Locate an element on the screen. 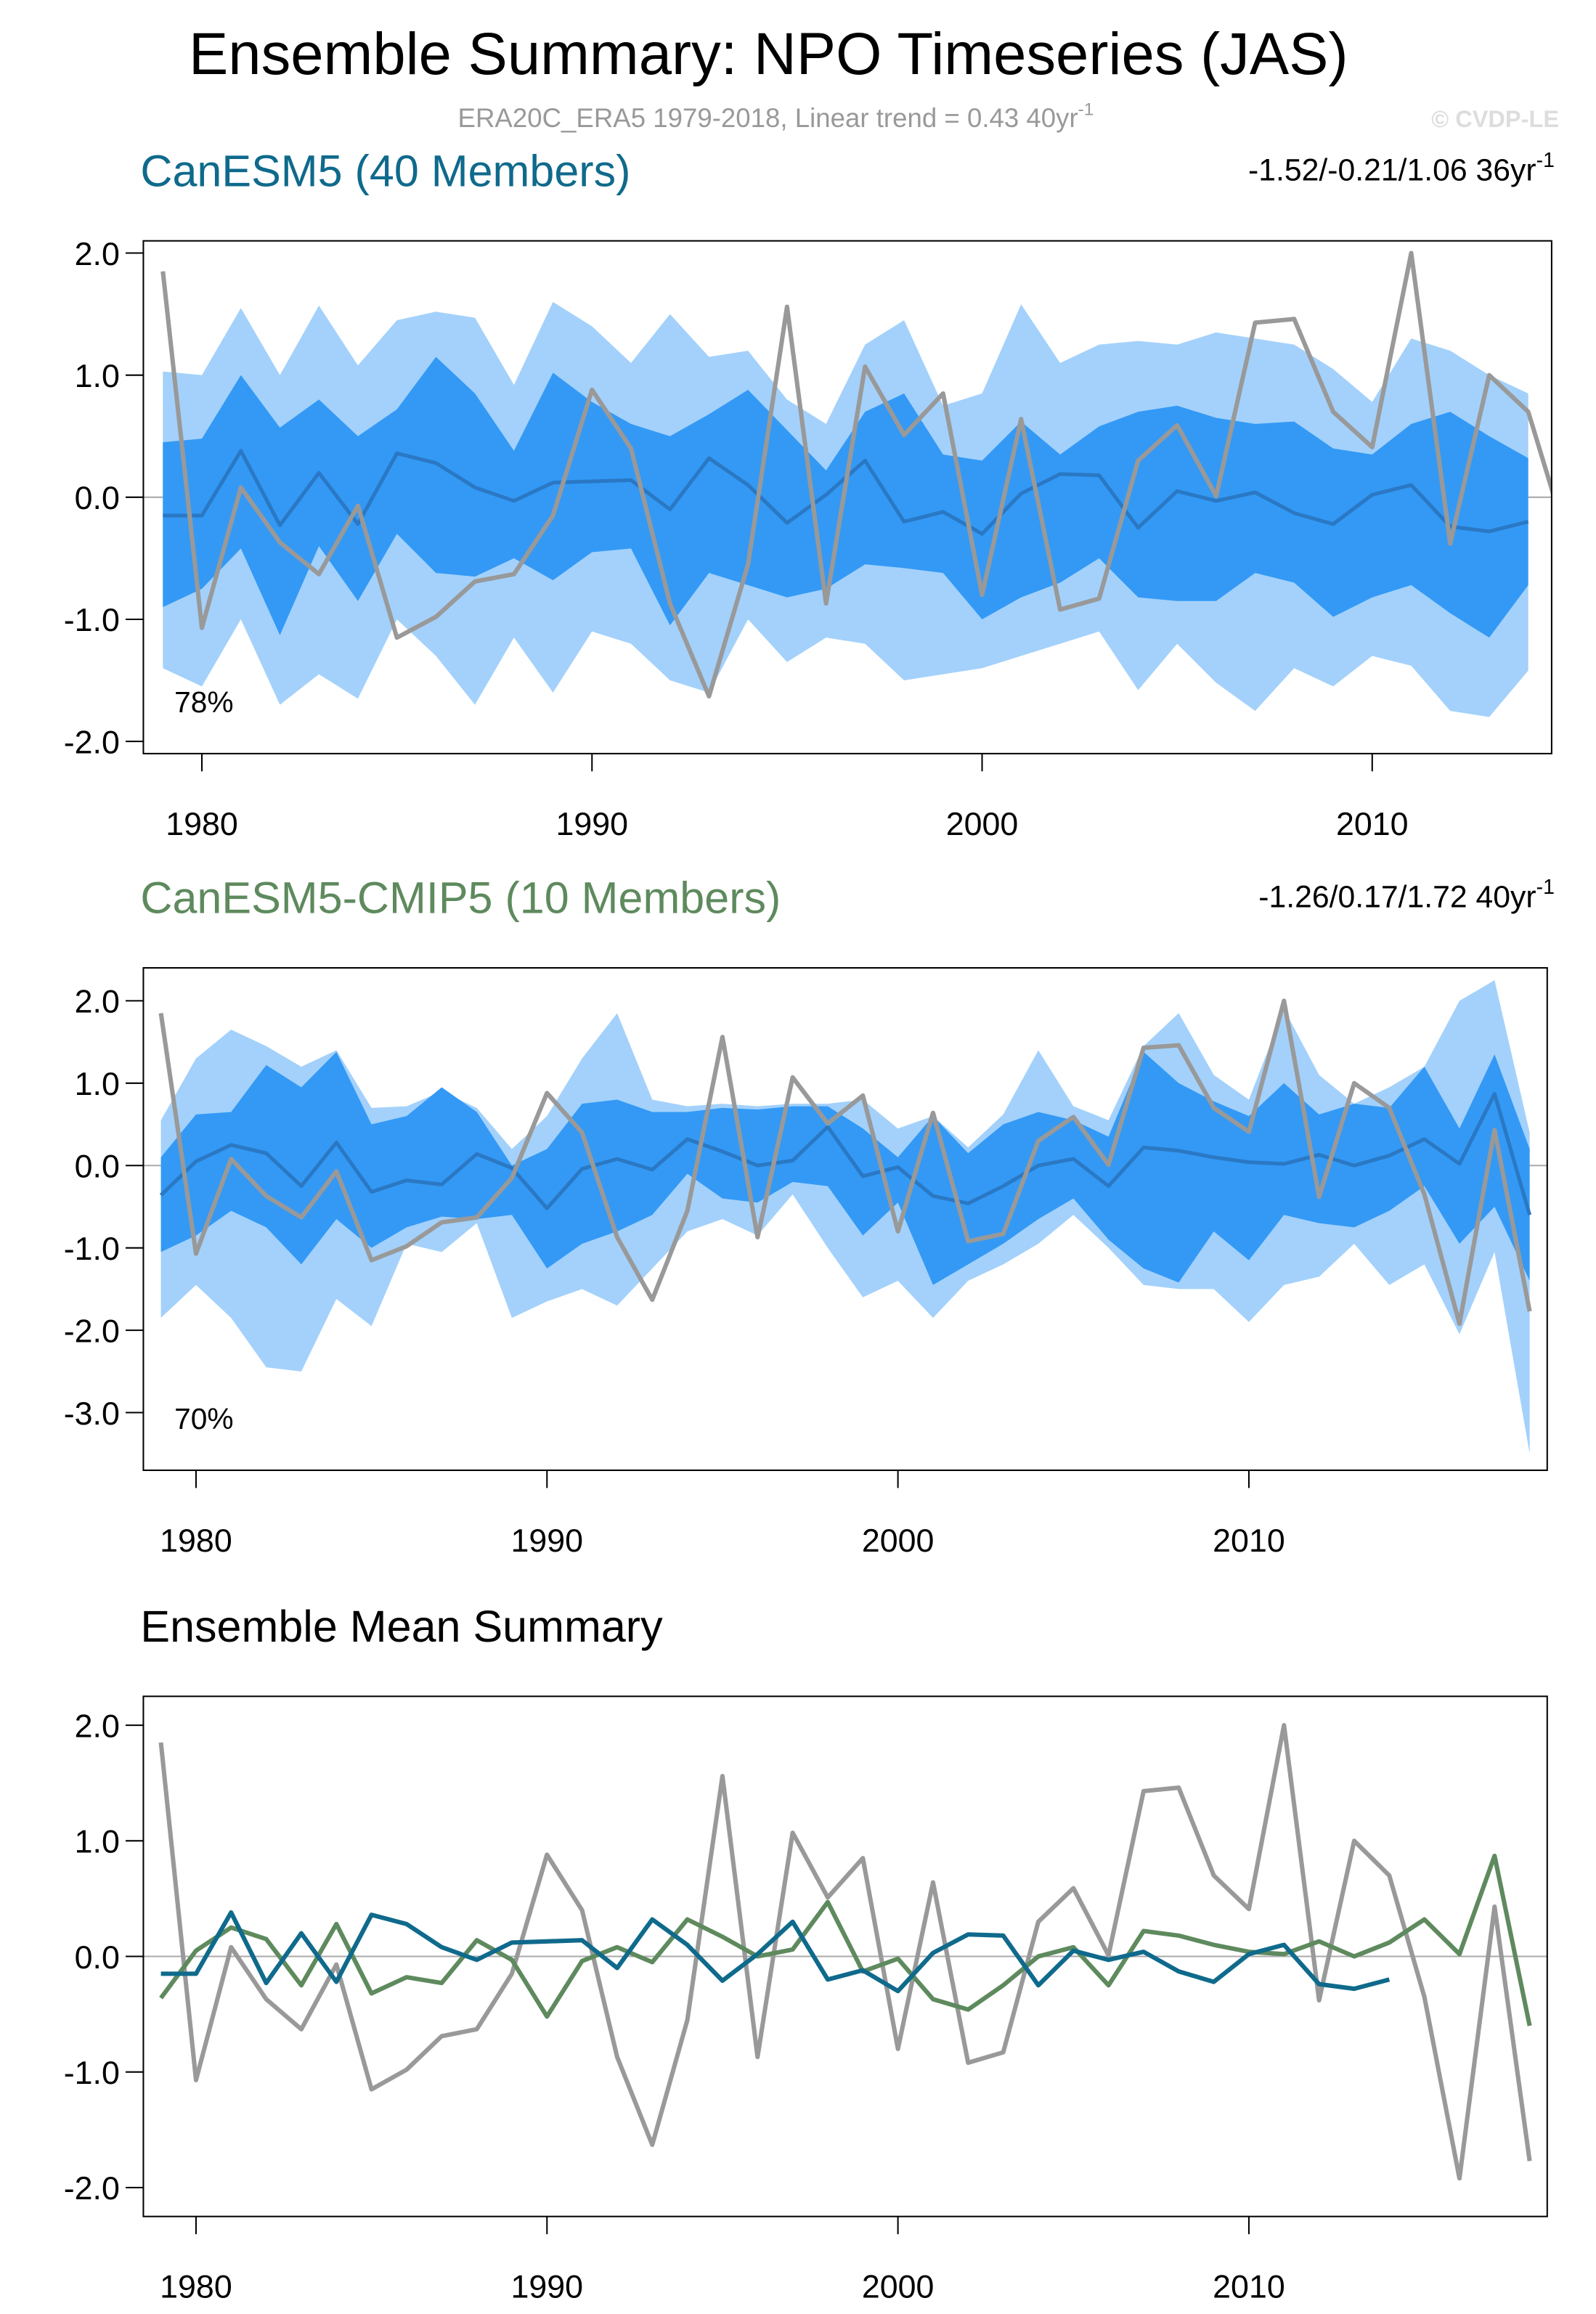 The image size is (1596, 2314). range-band is located at coordinates (845, 1168).